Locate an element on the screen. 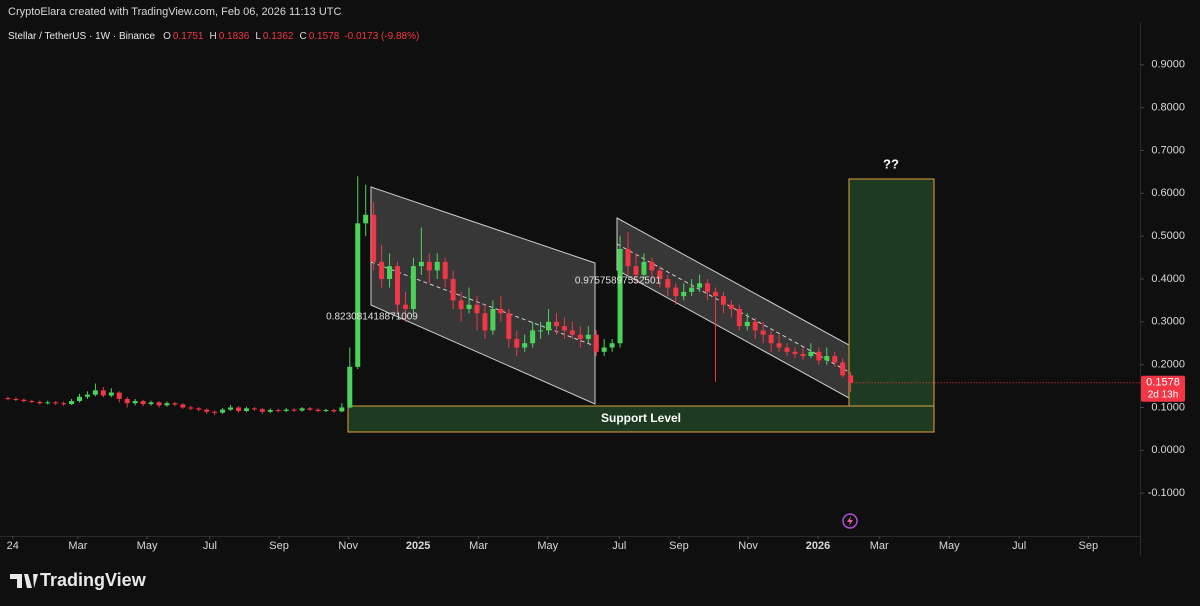  price-tag-countdown: 2d 13h is located at coordinates (1163, 394).